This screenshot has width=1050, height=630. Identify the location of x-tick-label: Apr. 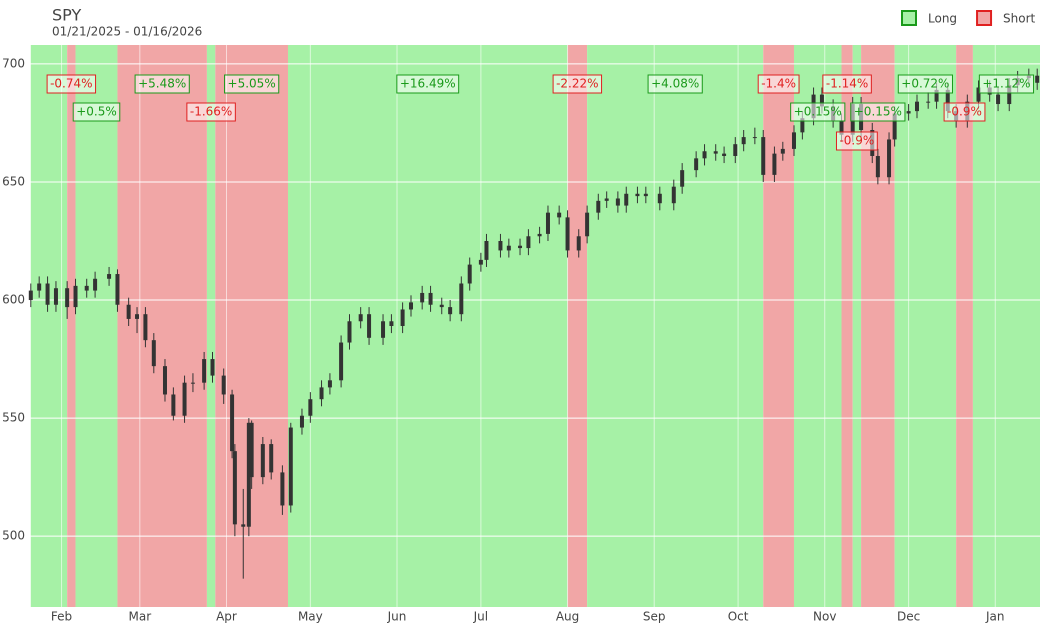
(226, 617).